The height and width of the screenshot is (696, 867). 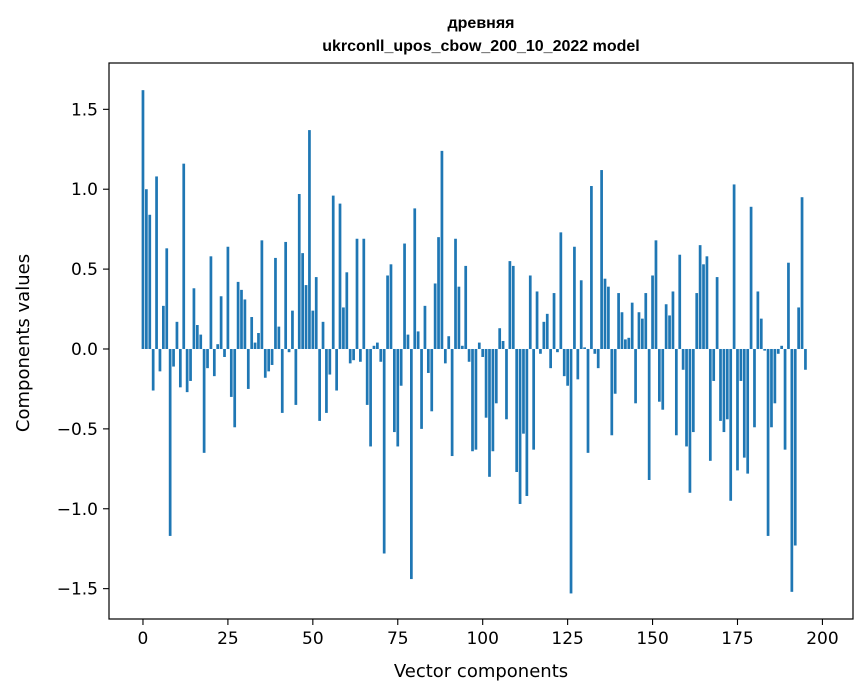 I want to click on y-tick-label: 1.0, so click(x=84, y=190).